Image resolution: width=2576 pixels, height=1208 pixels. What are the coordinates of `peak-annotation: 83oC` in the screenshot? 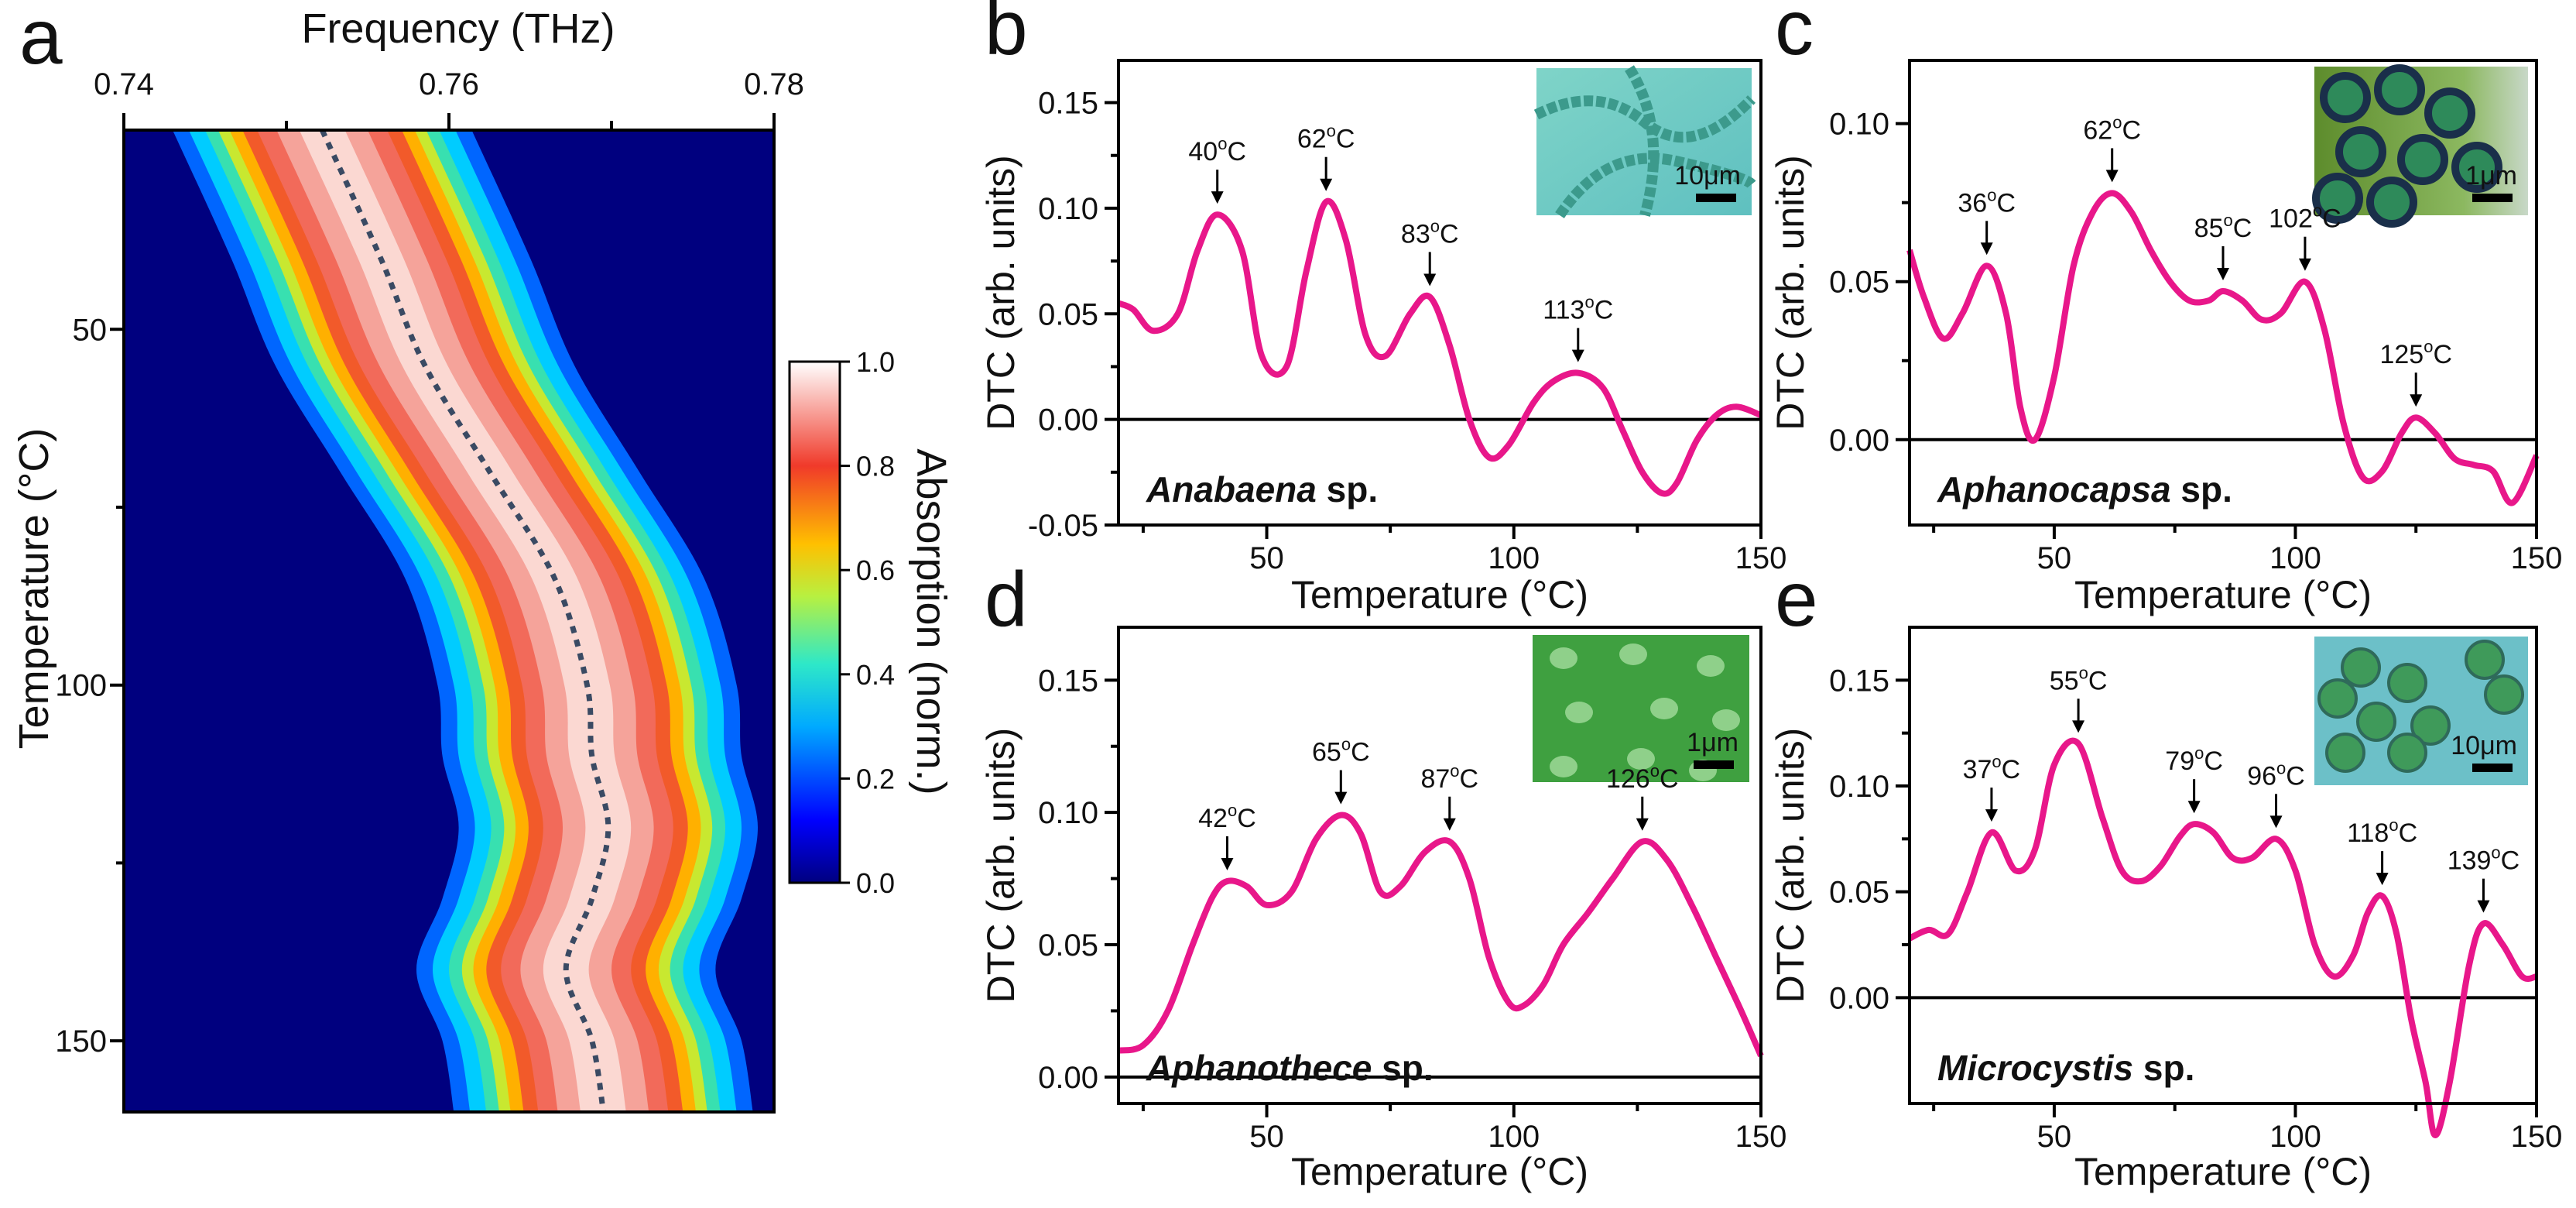 It's located at (1430, 251).